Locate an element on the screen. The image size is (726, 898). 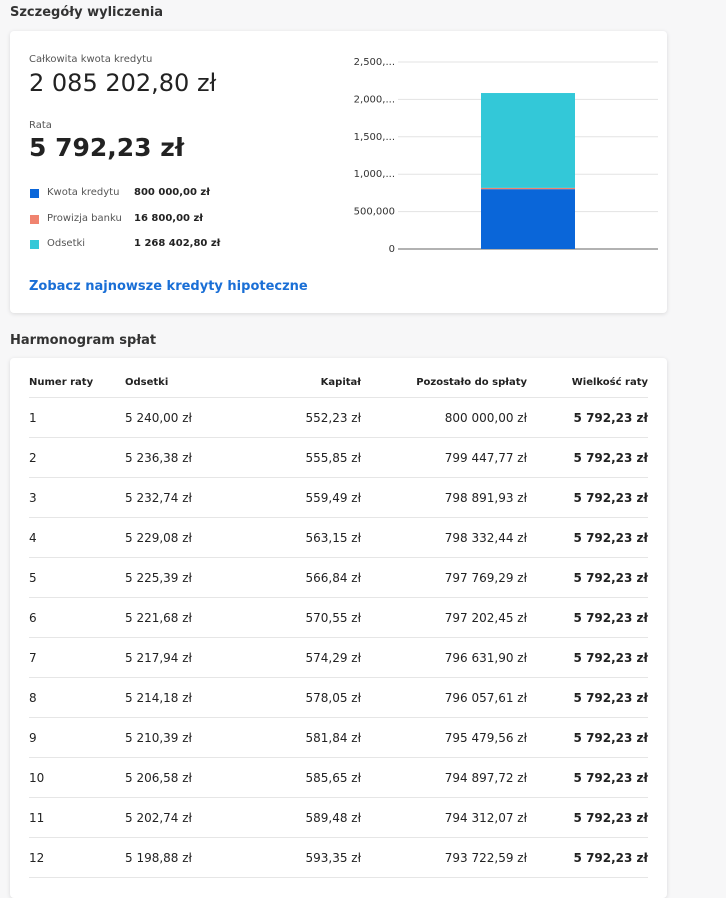
legend-label: Prowizja banku is located at coordinates (84, 218).